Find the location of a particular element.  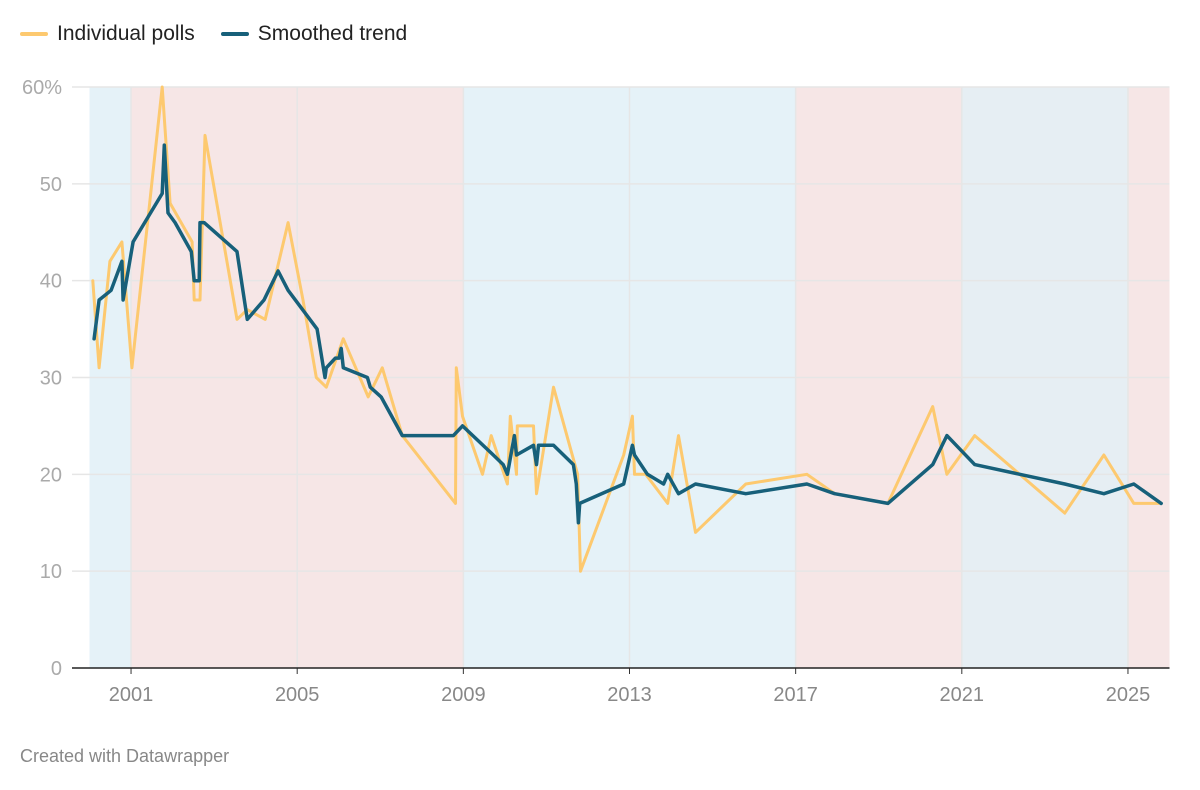

x-tick-label: 2013 is located at coordinates (629, 695).